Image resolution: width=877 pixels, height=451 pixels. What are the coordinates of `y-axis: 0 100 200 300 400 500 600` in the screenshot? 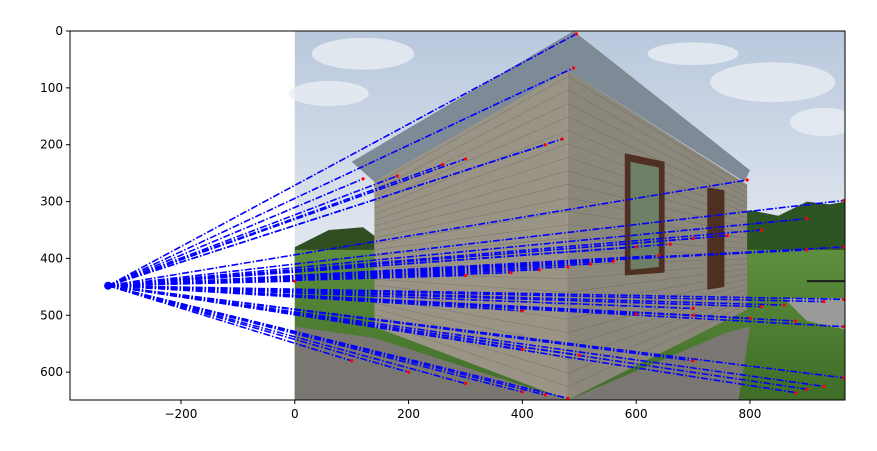 It's located at (55, 201).